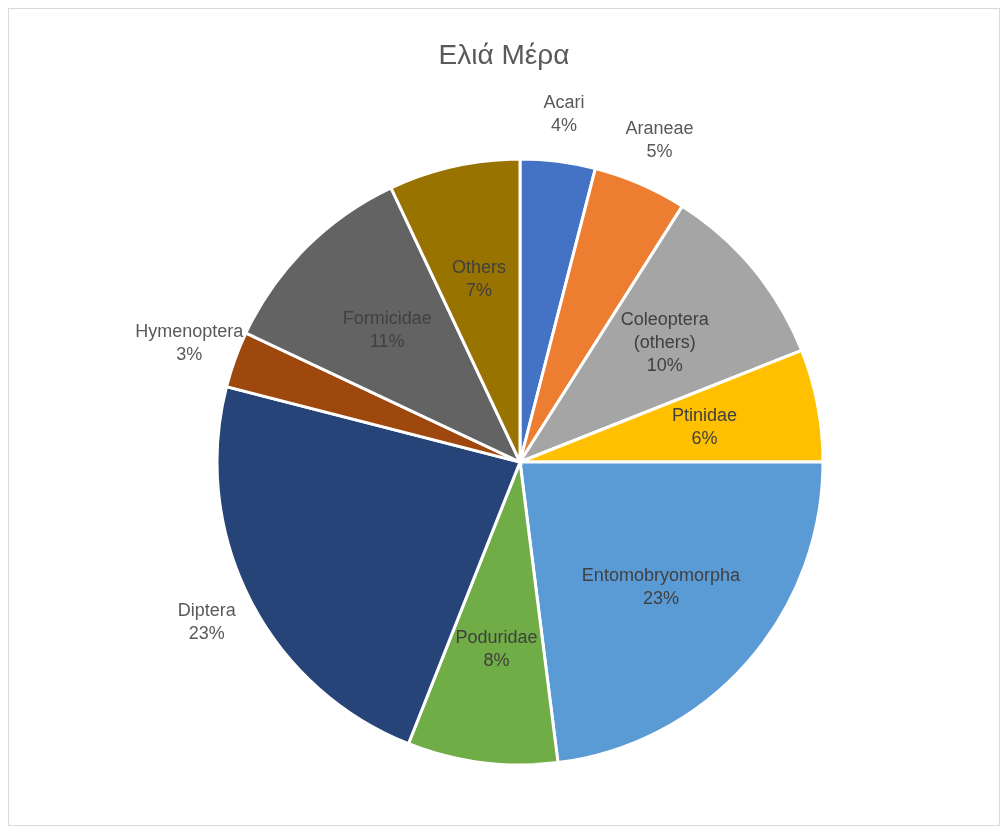  I want to click on data-label: 3%, so click(189, 354).